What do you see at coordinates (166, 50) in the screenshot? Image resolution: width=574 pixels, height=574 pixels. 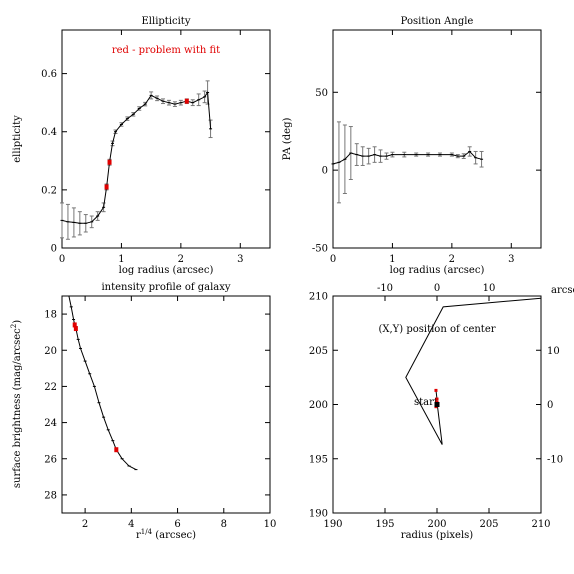 I see `fit-problem-note: red - problem with fit` at bounding box center [166, 50].